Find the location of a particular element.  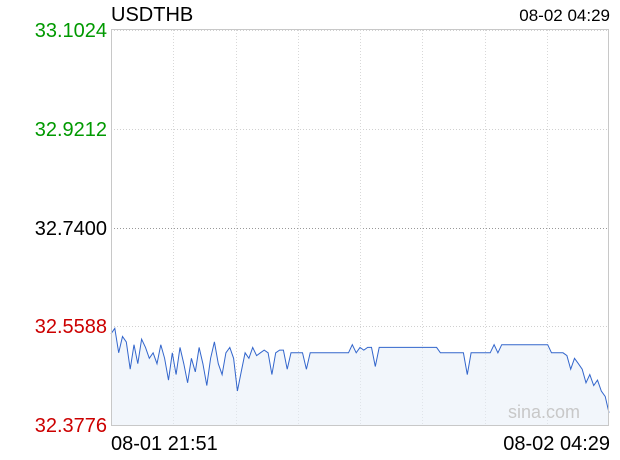

y-tick-label: 32.5588 is located at coordinates (70, 326).